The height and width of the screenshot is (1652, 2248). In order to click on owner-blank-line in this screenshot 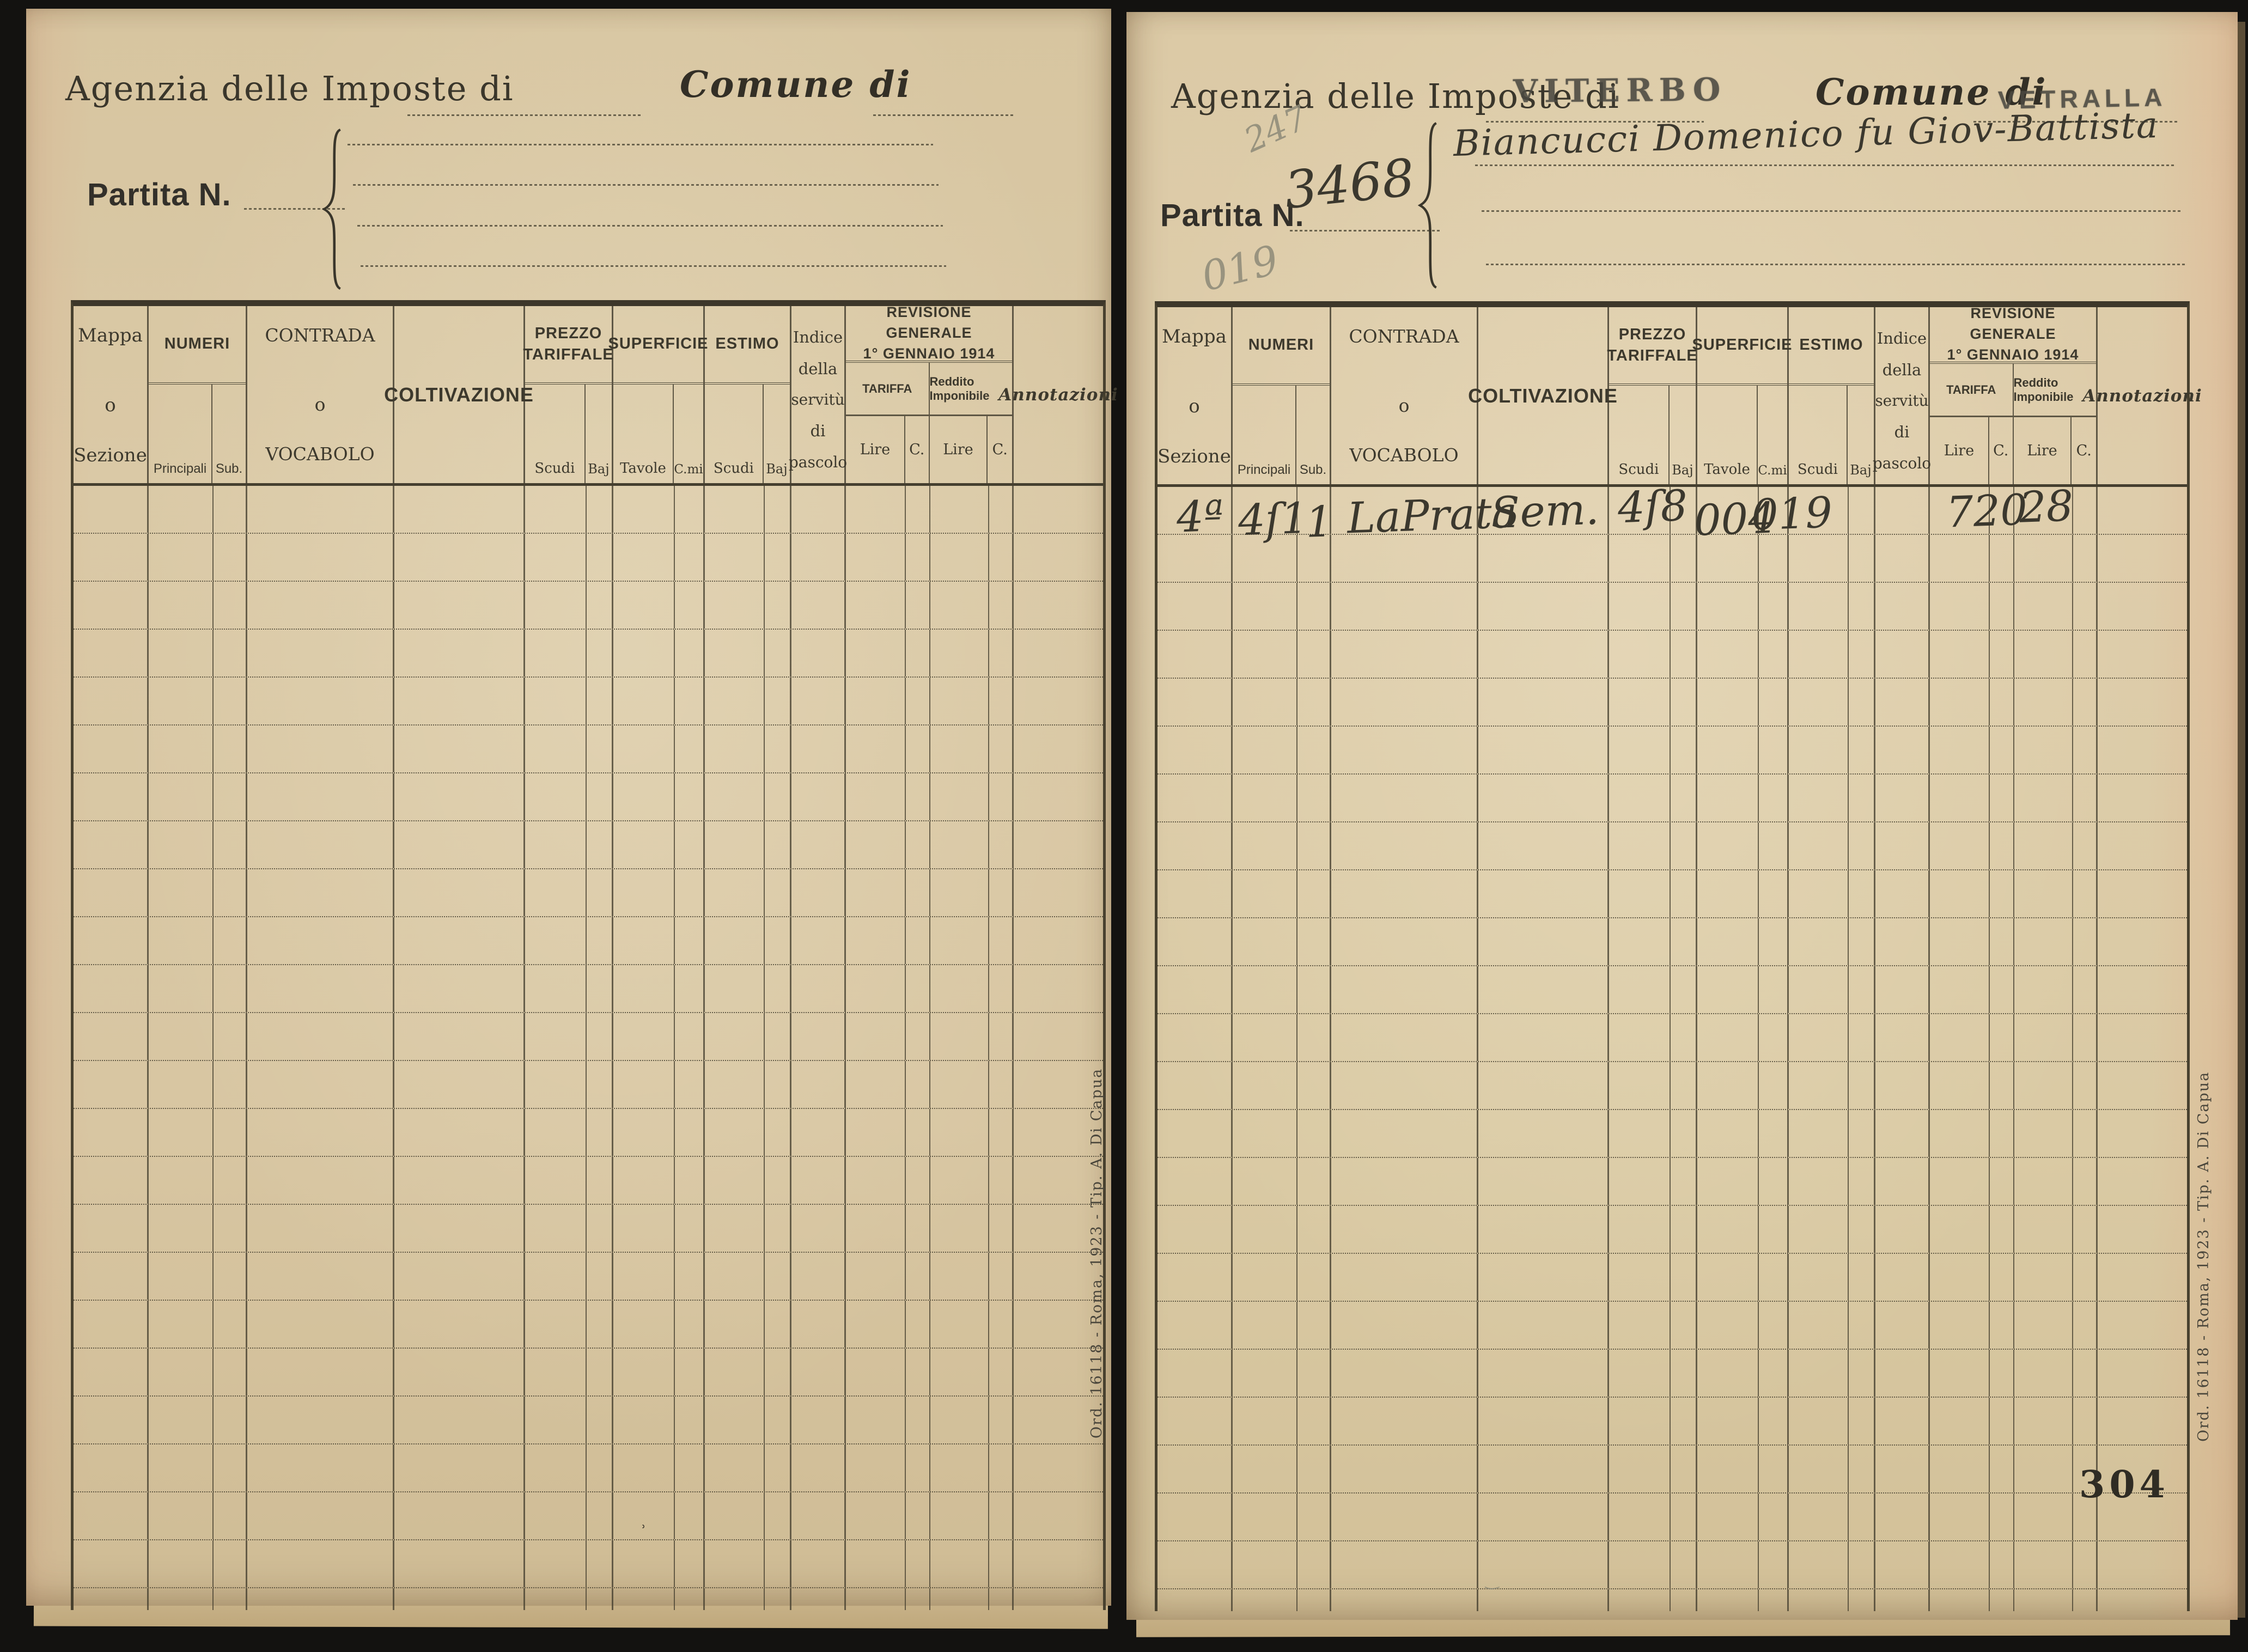, I will do `click(1832, 211)`.